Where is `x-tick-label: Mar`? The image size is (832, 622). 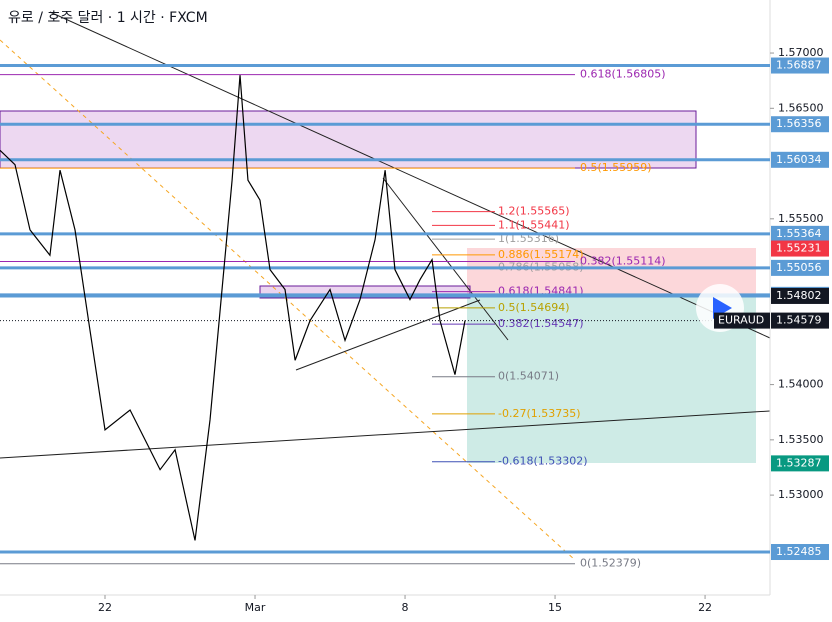 x-tick-label: Mar is located at coordinates (255, 607).